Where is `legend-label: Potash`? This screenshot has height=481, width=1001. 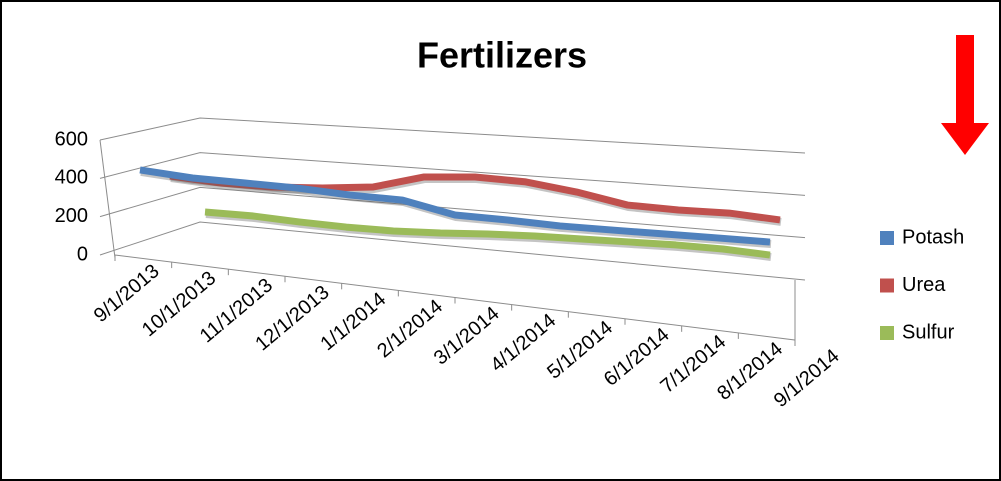
legend-label: Potash is located at coordinates (933, 237).